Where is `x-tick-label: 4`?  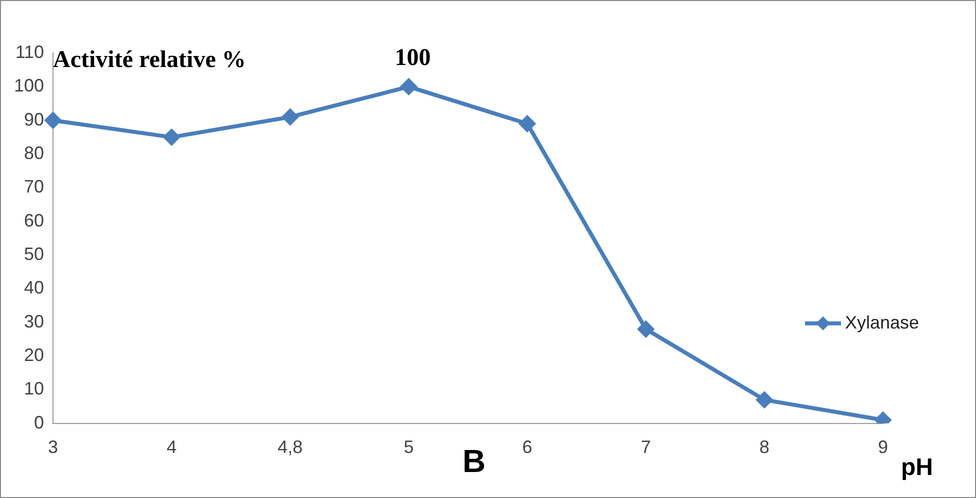 x-tick-label: 4 is located at coordinates (171, 447).